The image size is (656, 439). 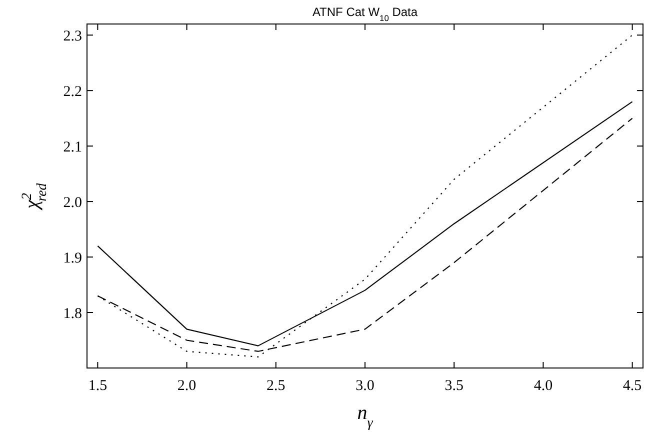 What do you see at coordinates (72, 36) in the screenshot?
I see `y-tick-label: 2.3` at bounding box center [72, 36].